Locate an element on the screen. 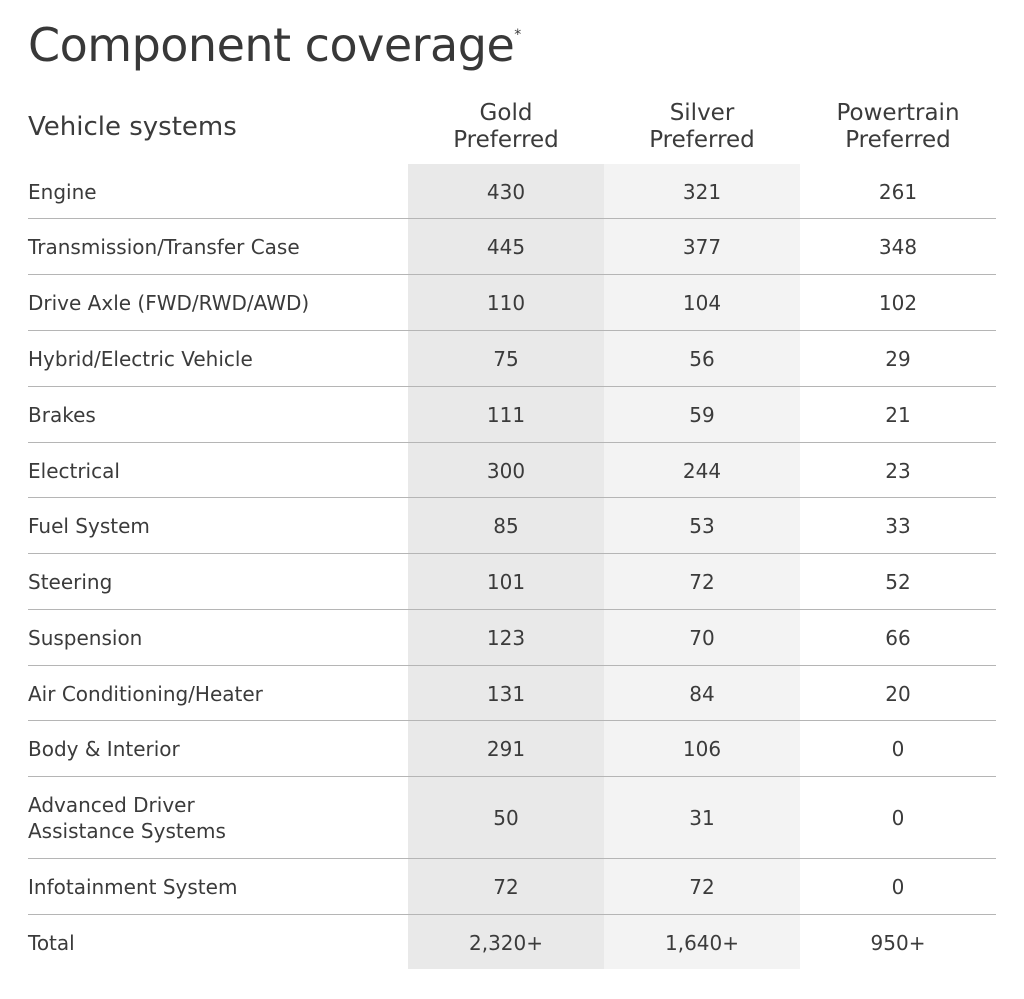 The width and height of the screenshot is (1024, 999). system-name: Infotainment System is located at coordinates (133, 887).